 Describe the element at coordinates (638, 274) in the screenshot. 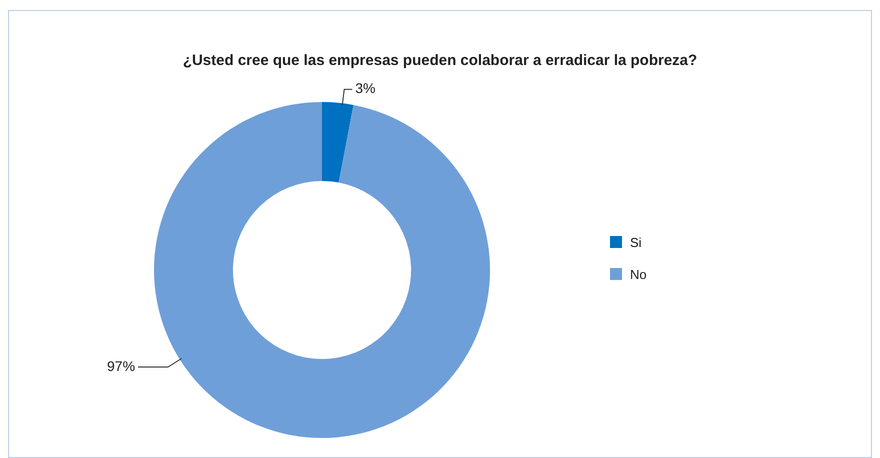

I see `legend-label: No` at that location.